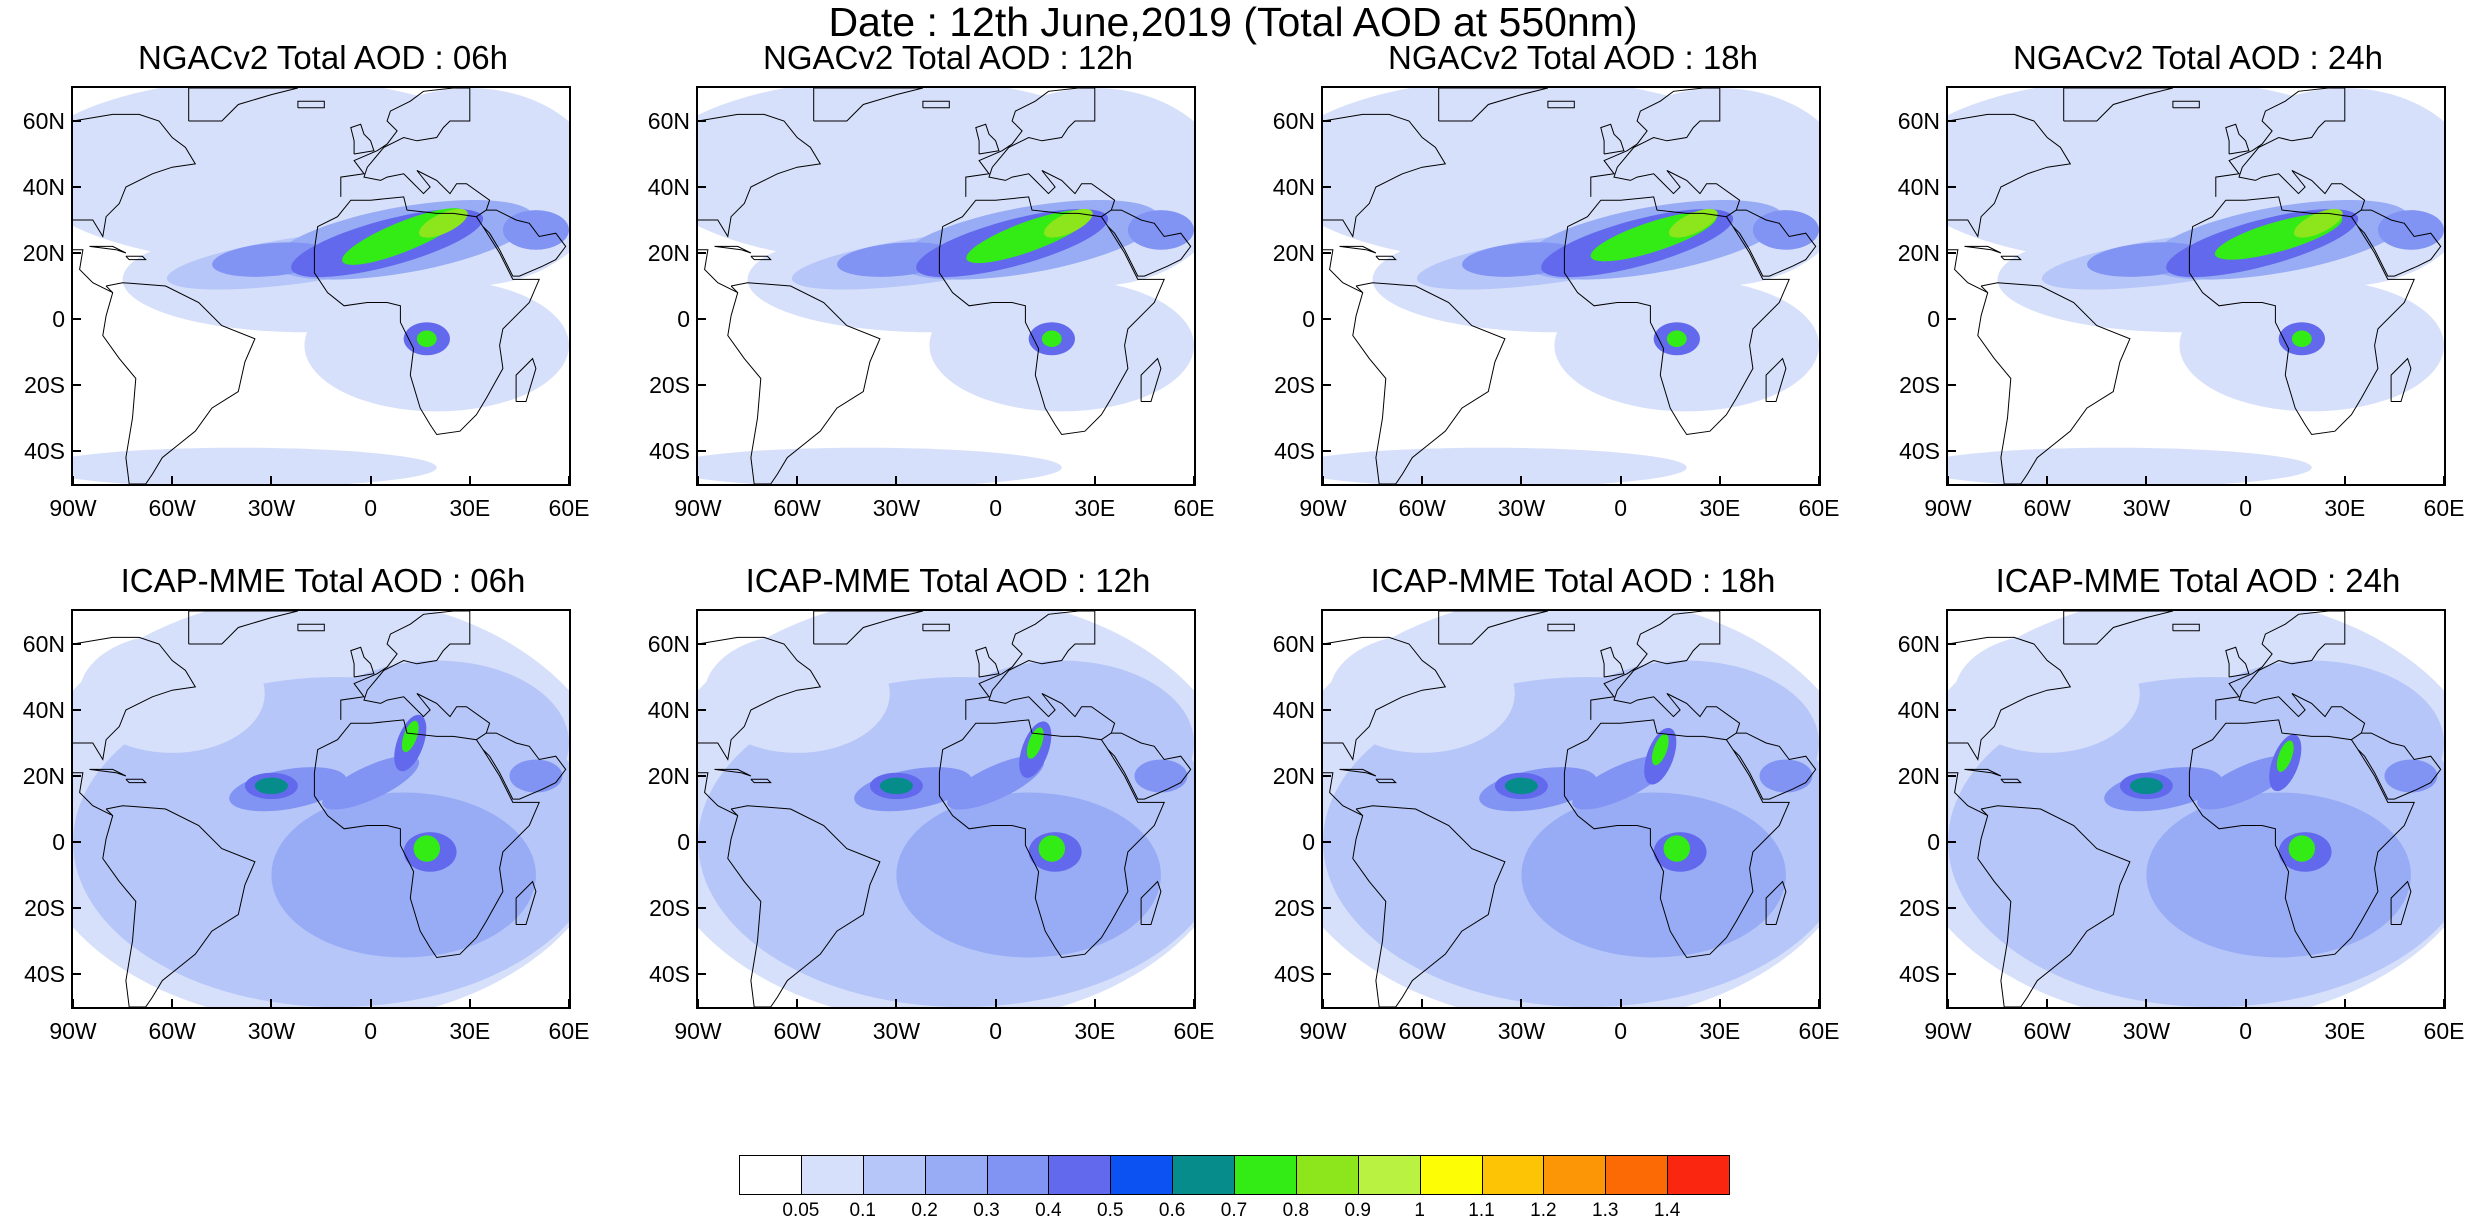  What do you see at coordinates (1294, 908) in the screenshot?
I see `lat-tick-label: 20S` at bounding box center [1294, 908].